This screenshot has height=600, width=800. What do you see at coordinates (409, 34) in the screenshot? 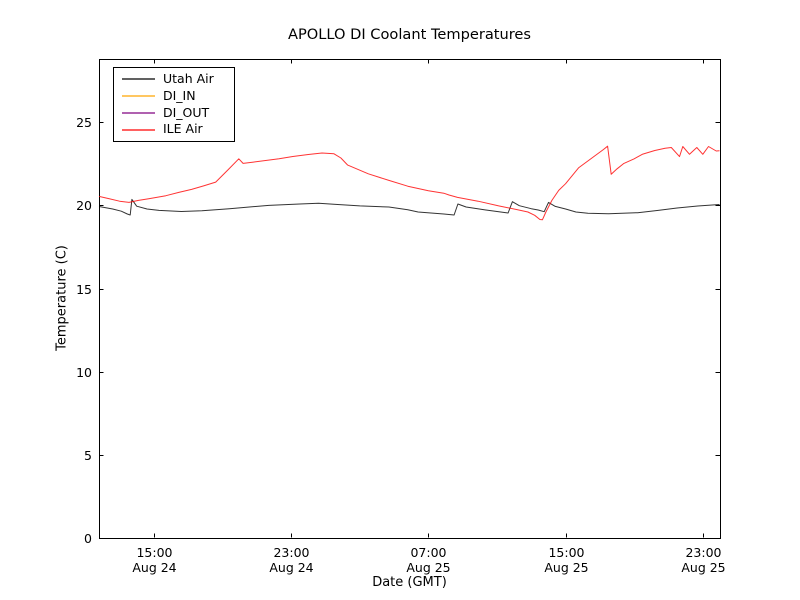
I see `chart-title: APOLLO DI Coolant Temperatures` at bounding box center [409, 34].